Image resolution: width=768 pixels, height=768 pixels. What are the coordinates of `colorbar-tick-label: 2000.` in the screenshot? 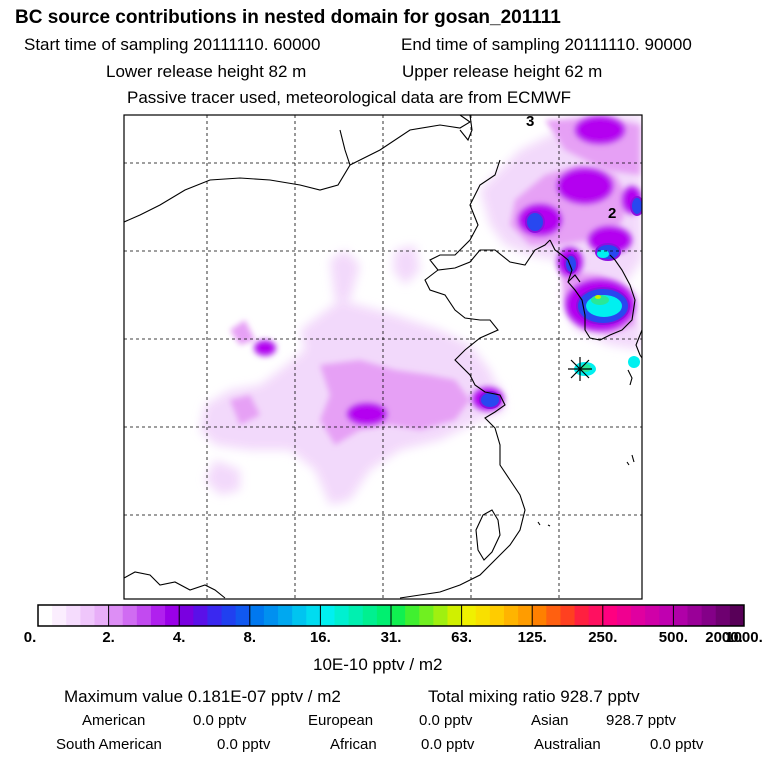 It's located at (724, 637).